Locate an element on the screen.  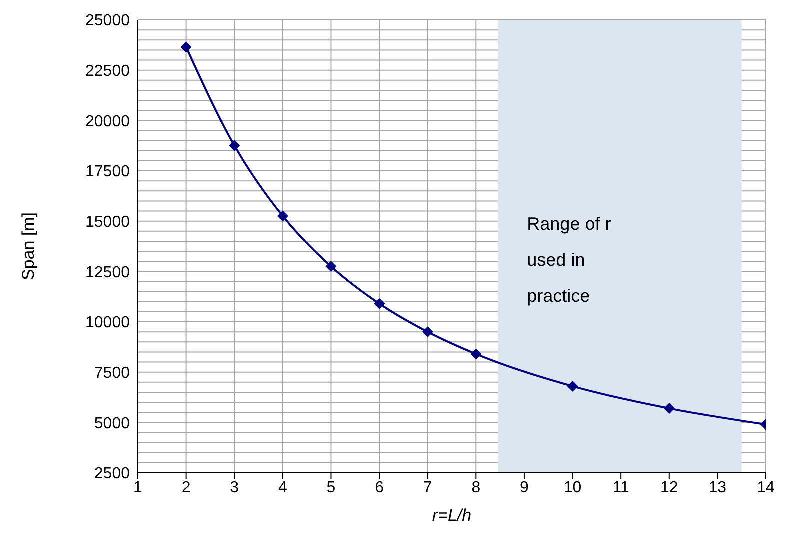
x-tick-label: 12 is located at coordinates (669, 487).